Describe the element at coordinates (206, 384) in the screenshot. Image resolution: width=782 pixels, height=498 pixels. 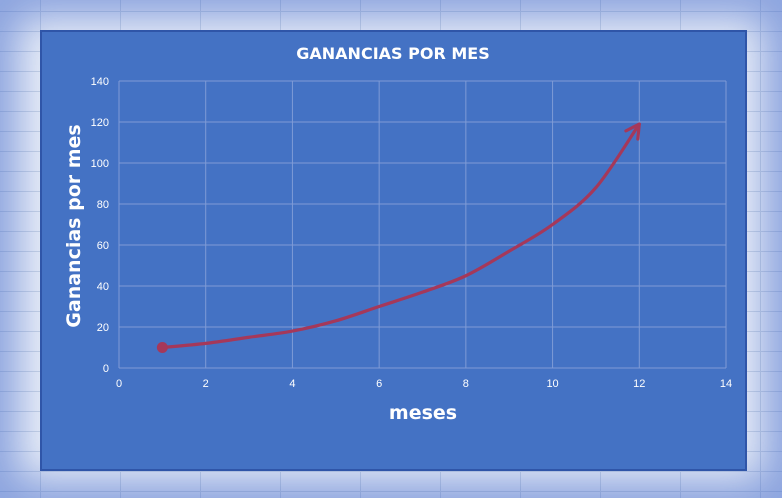
I see `x-tick-label: 2` at that location.